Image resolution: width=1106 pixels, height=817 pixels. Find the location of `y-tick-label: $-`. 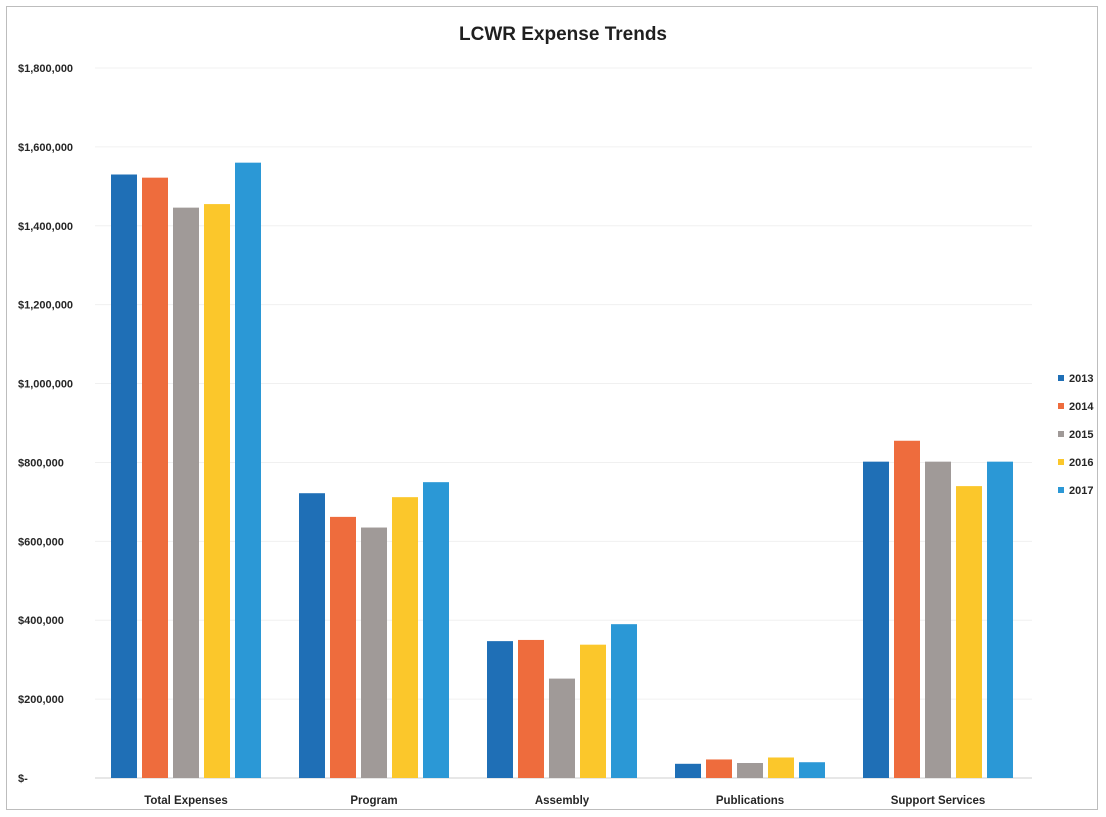

y-tick-label: $- is located at coordinates (23, 779).